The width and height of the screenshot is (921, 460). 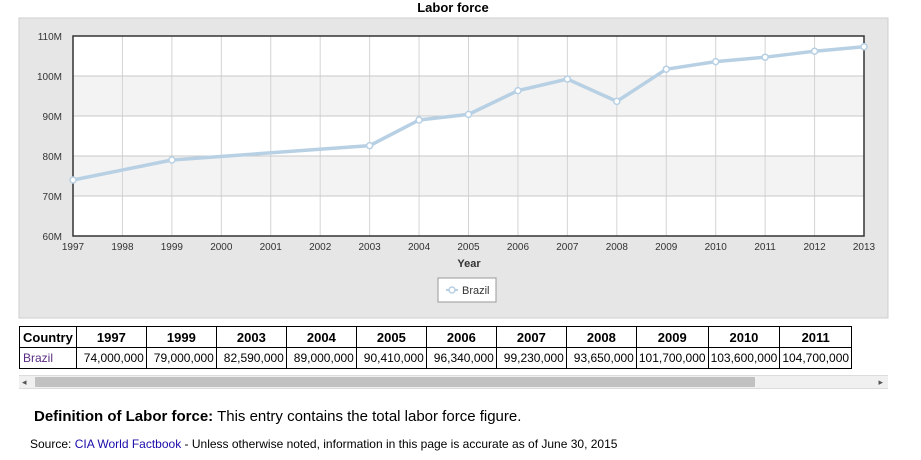 I want to click on table-cell-value: 96,340,000, so click(x=461, y=358).